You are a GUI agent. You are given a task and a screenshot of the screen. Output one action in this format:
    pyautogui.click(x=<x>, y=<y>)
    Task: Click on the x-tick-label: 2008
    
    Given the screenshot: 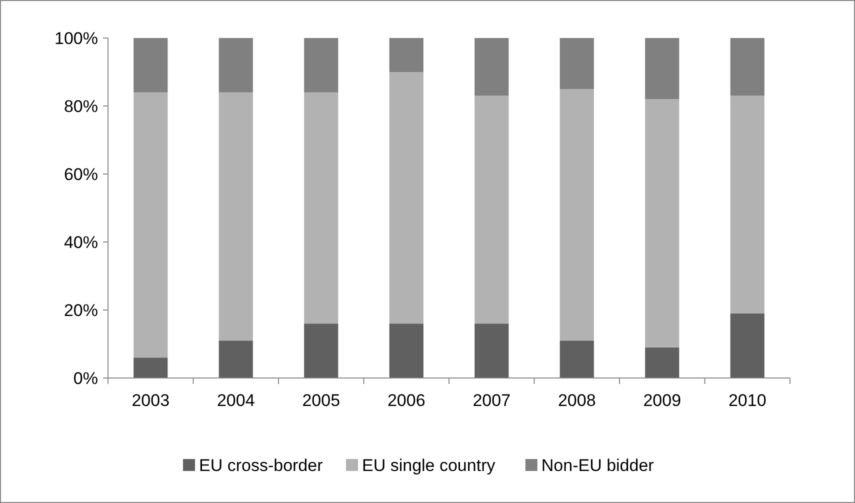 What is the action you would take?
    pyautogui.click(x=577, y=400)
    